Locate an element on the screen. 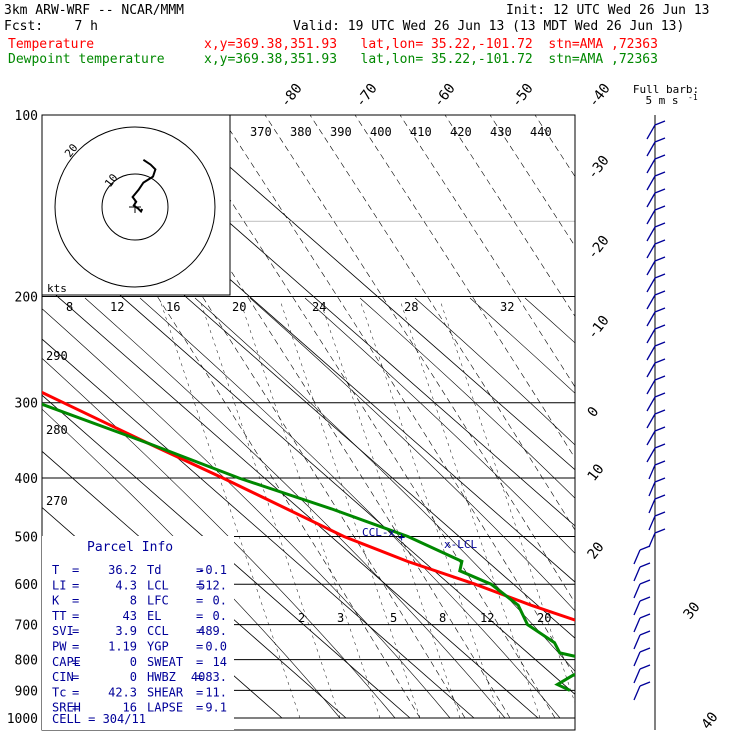  isotherm-label--50: -50 is located at coordinates (523, 96).